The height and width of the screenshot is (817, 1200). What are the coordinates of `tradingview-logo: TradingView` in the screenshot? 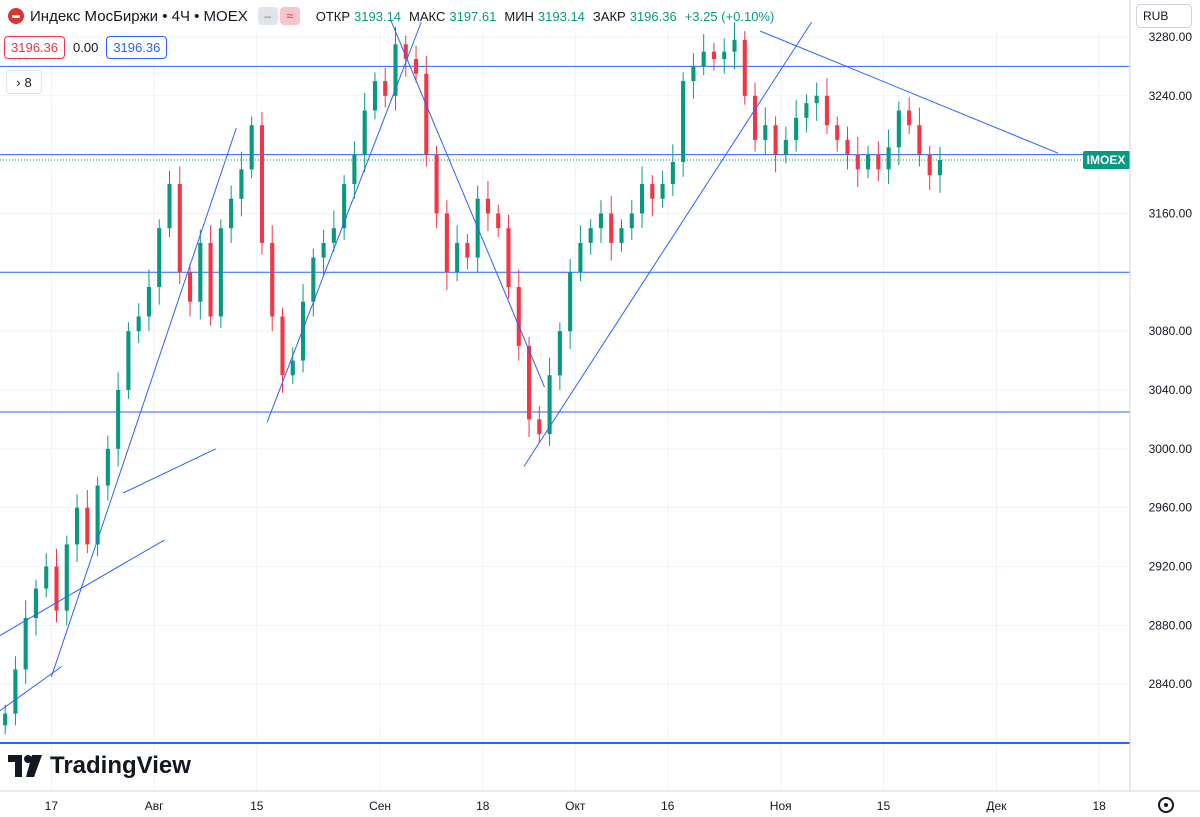 It's located at (99, 766).